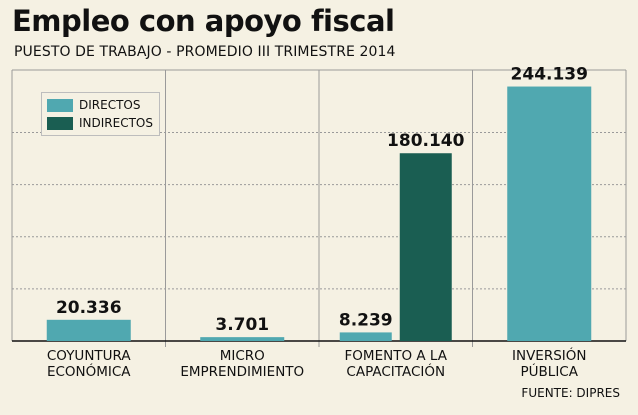 This screenshot has width=638, height=415. Describe the element at coordinates (89, 371) in the screenshot. I see `category-label-0-1: ECONÓMICA` at that location.